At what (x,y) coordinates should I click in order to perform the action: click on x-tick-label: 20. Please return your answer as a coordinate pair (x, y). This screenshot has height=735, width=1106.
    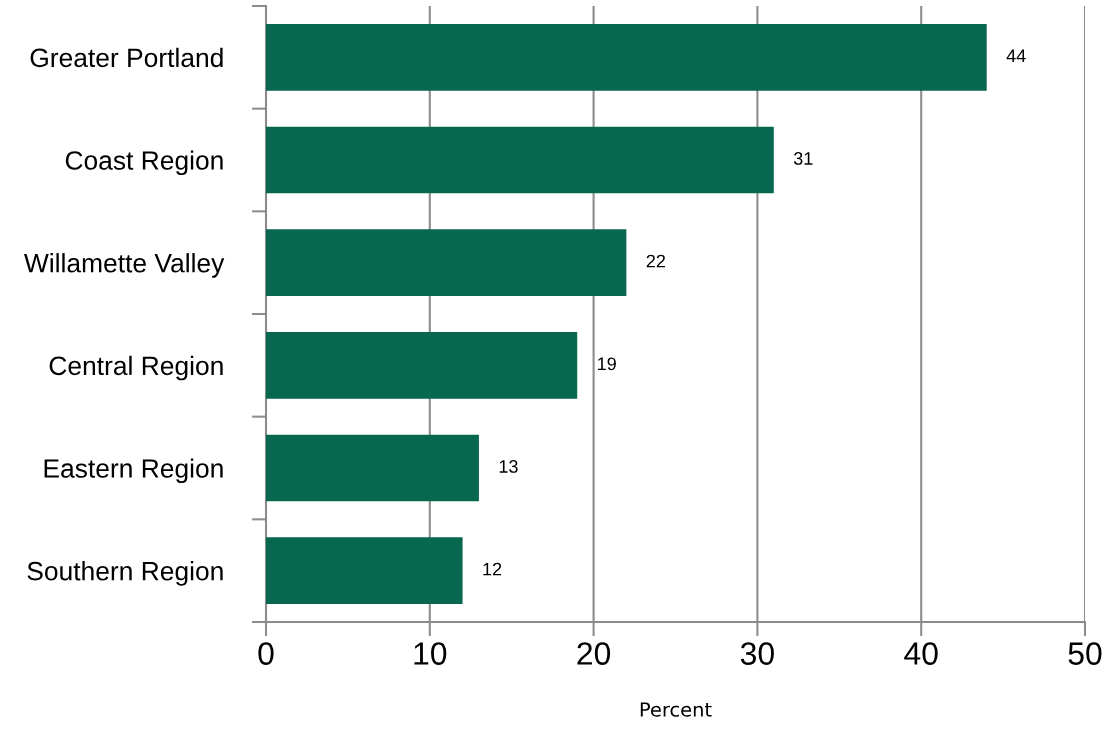
    Looking at the image, I should click on (594, 653).